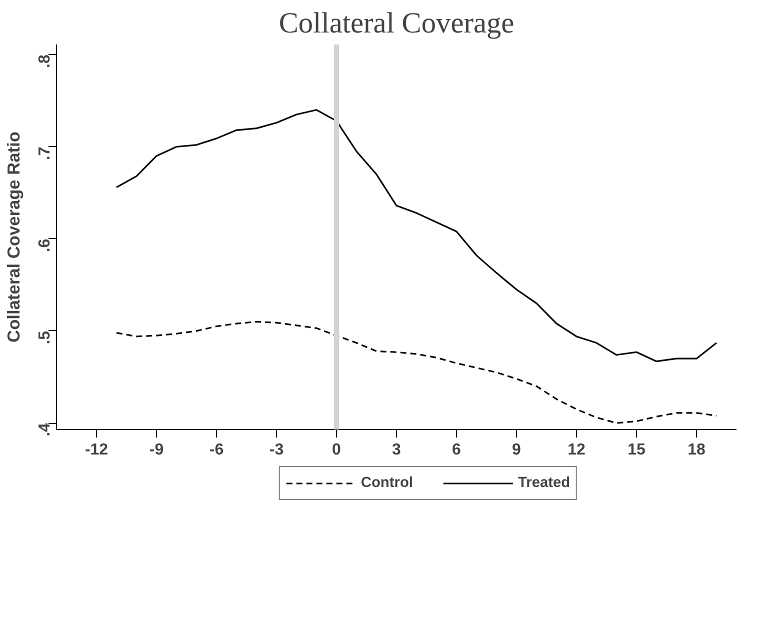  What do you see at coordinates (396, 24) in the screenshot?
I see `chart-title: Collateral Coverage` at bounding box center [396, 24].